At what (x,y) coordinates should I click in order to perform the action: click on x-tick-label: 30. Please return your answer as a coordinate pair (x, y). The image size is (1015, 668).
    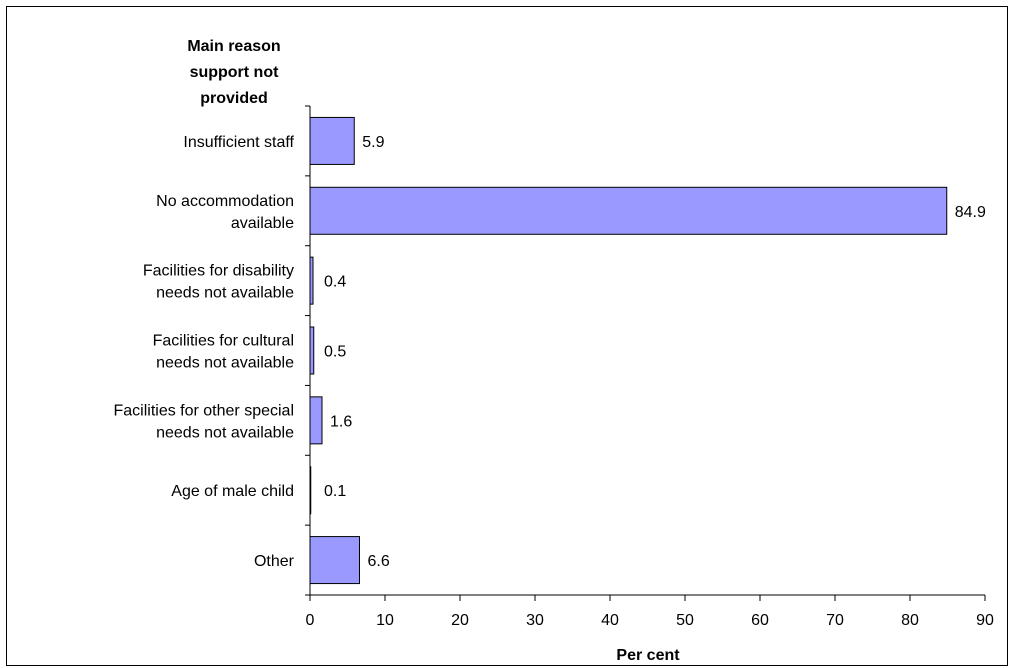
    Looking at the image, I should click on (535, 620).